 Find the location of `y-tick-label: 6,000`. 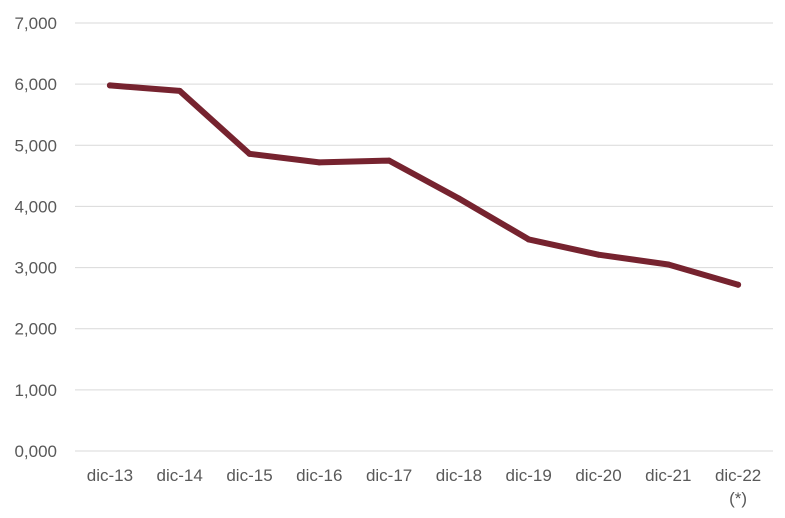

y-tick-label: 6,000 is located at coordinates (35, 84).